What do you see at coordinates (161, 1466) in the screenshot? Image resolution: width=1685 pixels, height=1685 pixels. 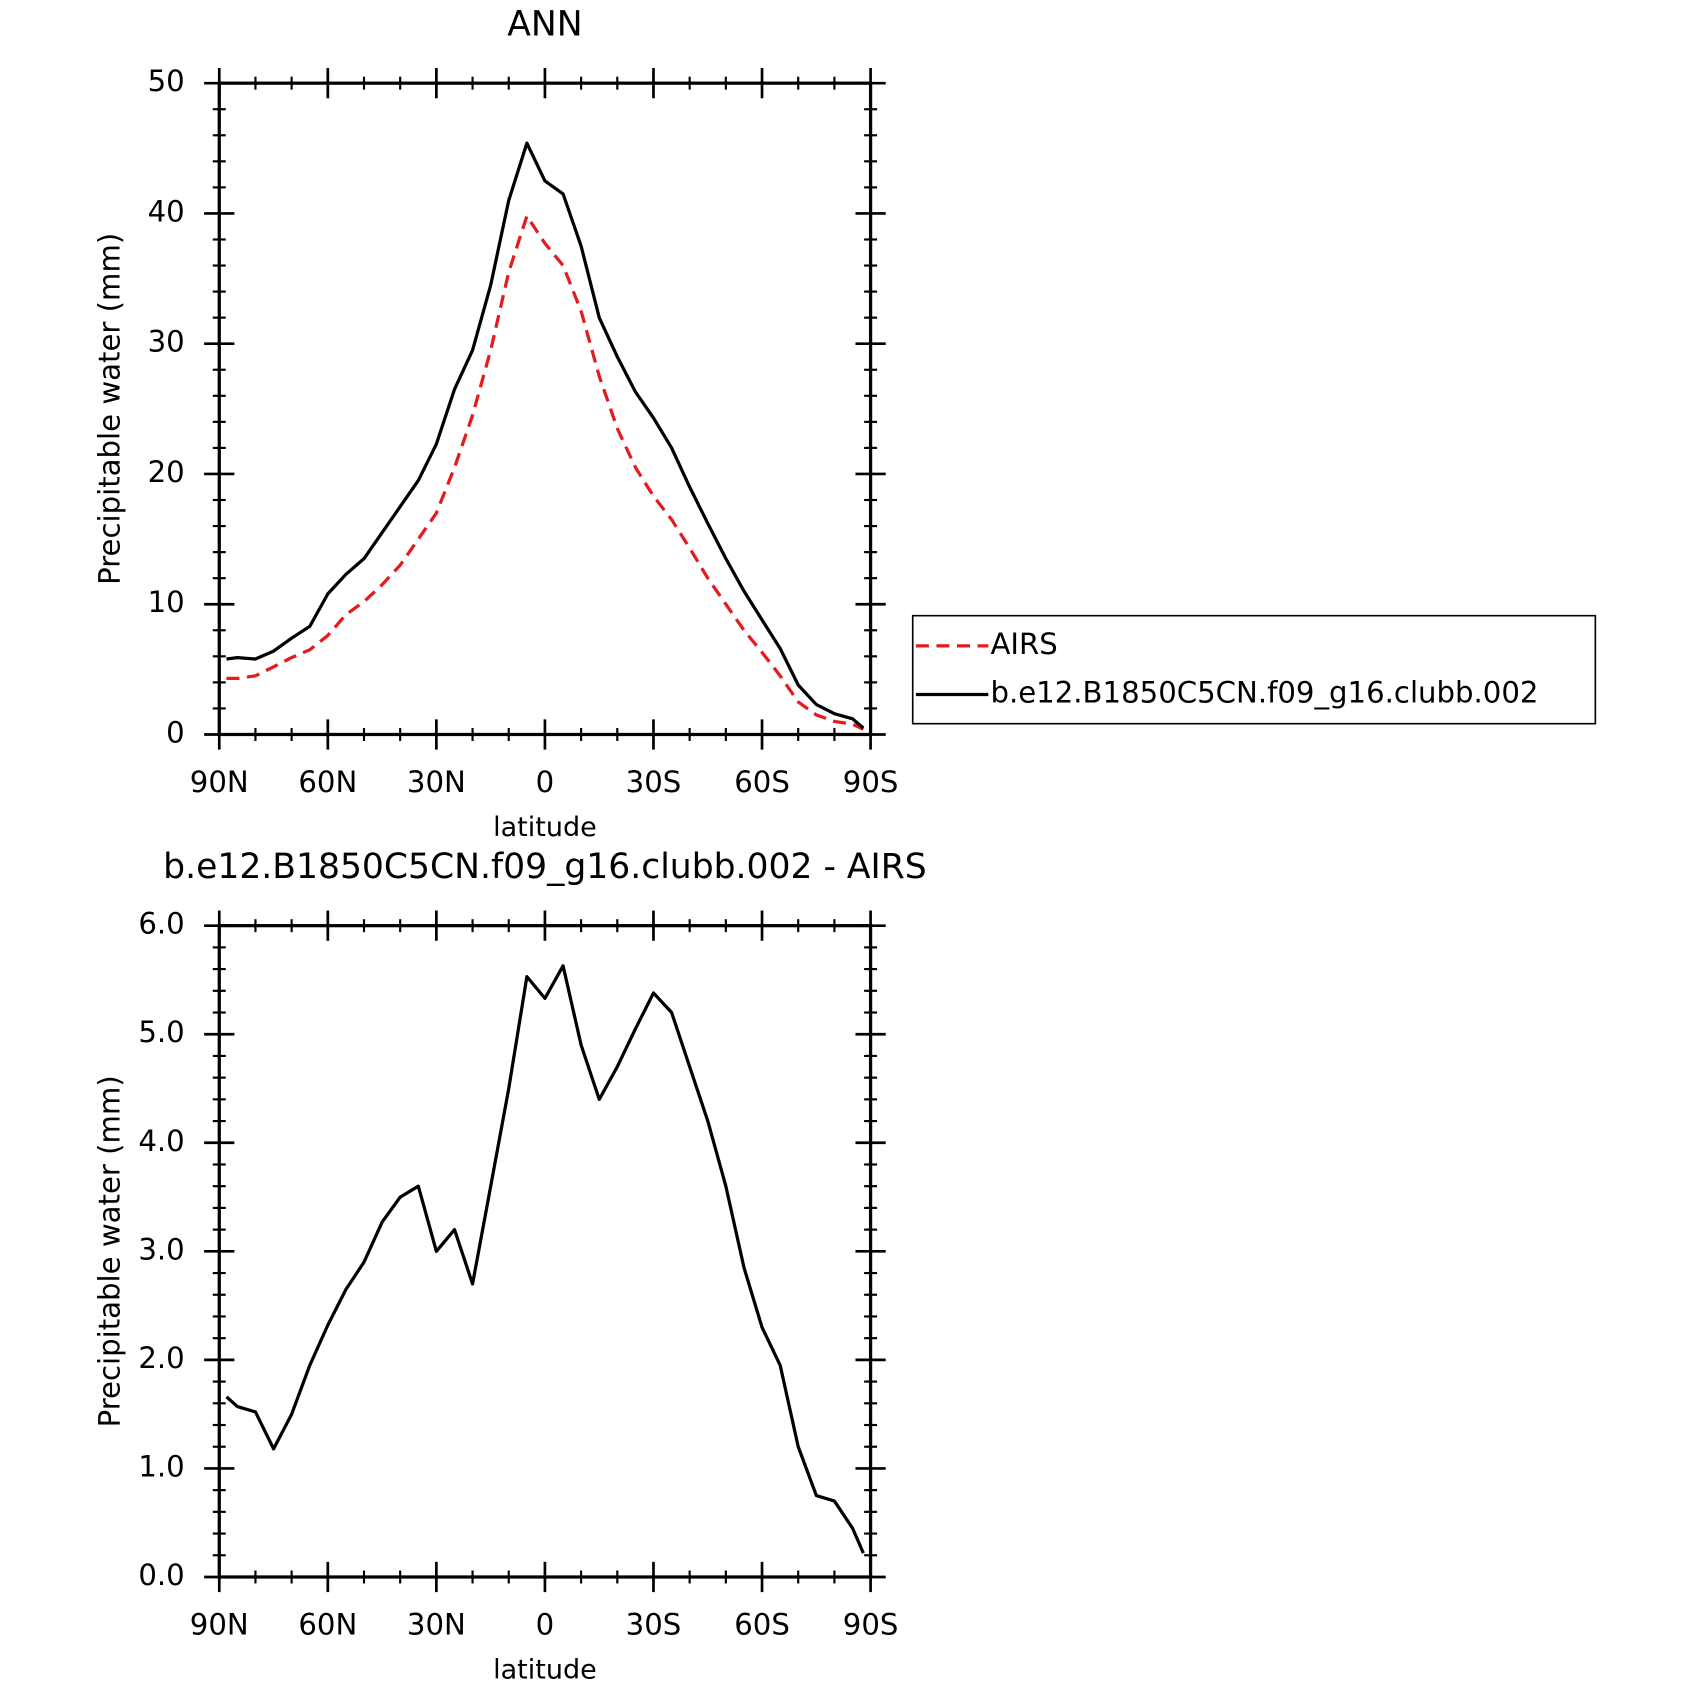 I see `y-tick-label: 1.0` at bounding box center [161, 1466].